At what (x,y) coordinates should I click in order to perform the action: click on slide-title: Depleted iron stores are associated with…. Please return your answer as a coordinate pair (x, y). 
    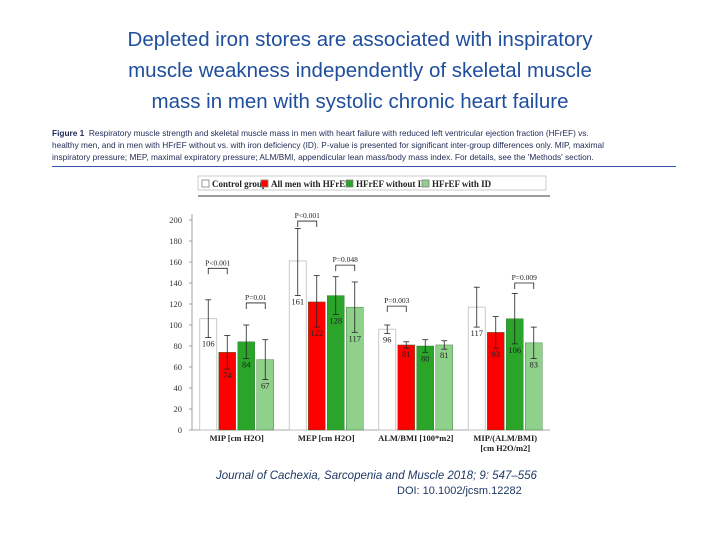
    Looking at the image, I should click on (360, 70).